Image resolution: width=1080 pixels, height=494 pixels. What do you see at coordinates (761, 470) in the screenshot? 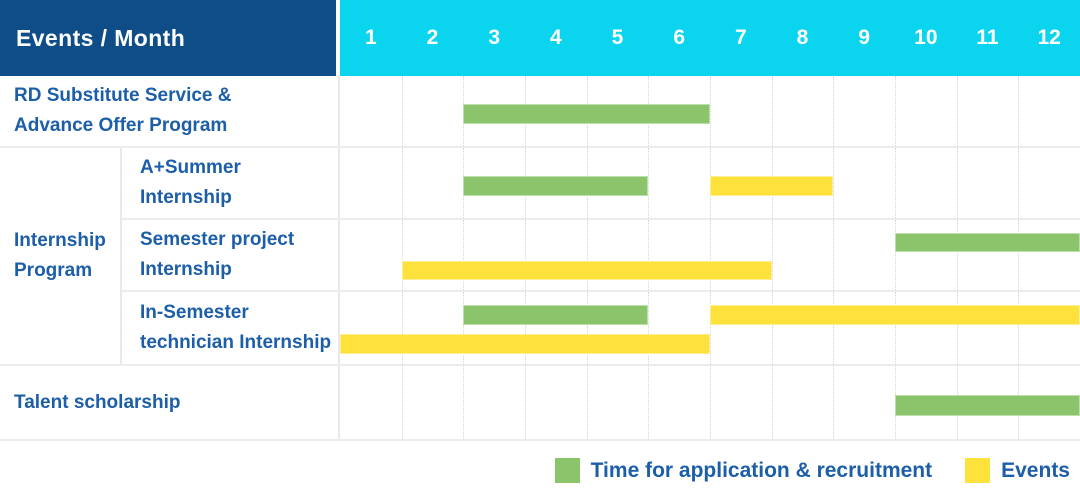
I see `legend-label-application: Time for application & recruitment` at bounding box center [761, 470].